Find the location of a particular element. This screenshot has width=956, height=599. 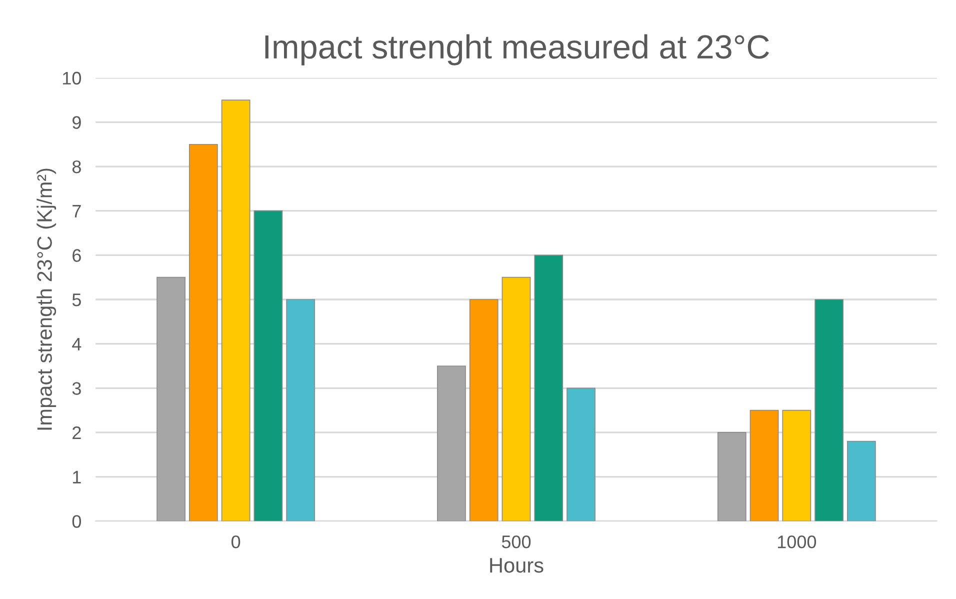

y-tick-label: 6 is located at coordinates (76, 255).